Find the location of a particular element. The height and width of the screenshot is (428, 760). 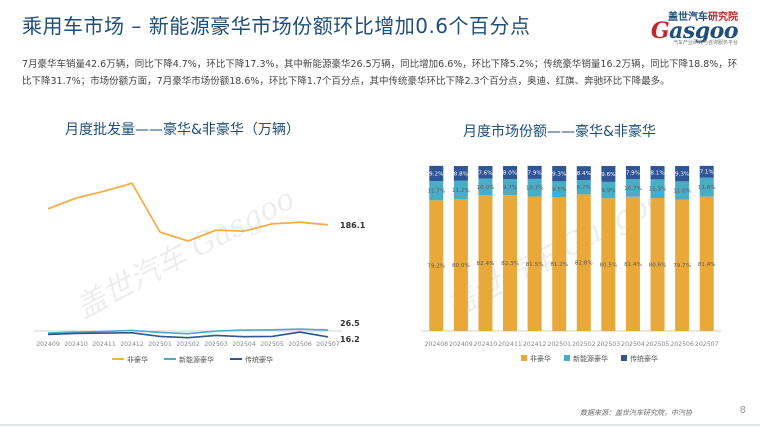

bar-data-label: 82.8% is located at coordinates (584, 264).